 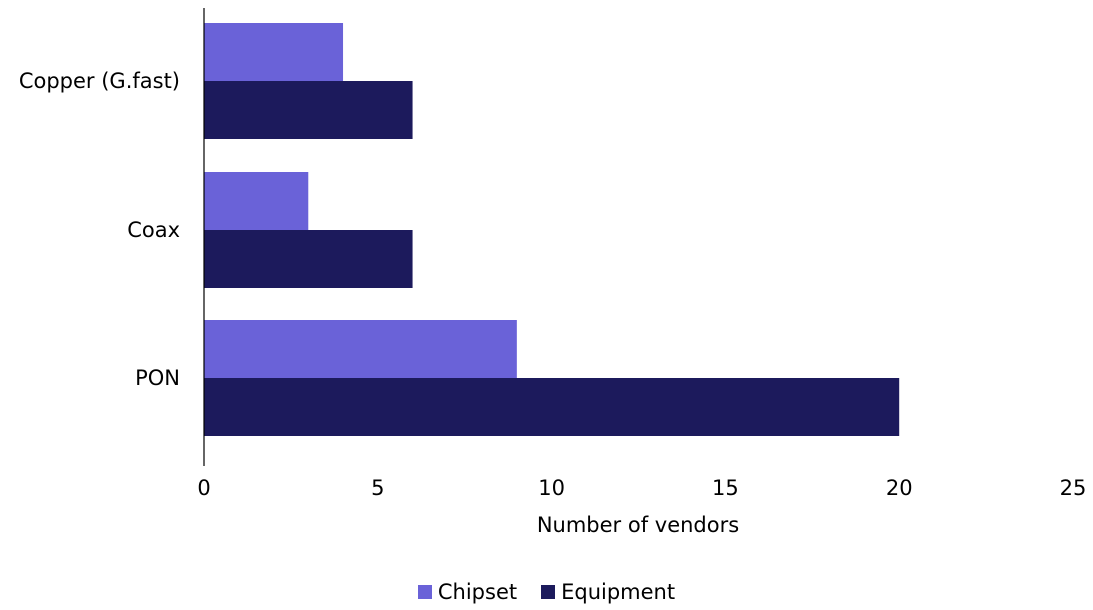 I want to click on legend-swatch-equipment, so click(x=548, y=592).